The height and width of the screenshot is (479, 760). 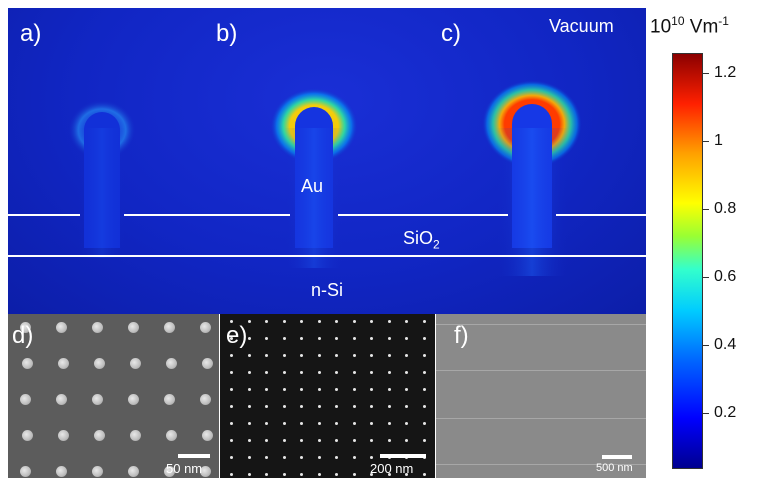 I want to click on au-label: Au, so click(x=312, y=186).